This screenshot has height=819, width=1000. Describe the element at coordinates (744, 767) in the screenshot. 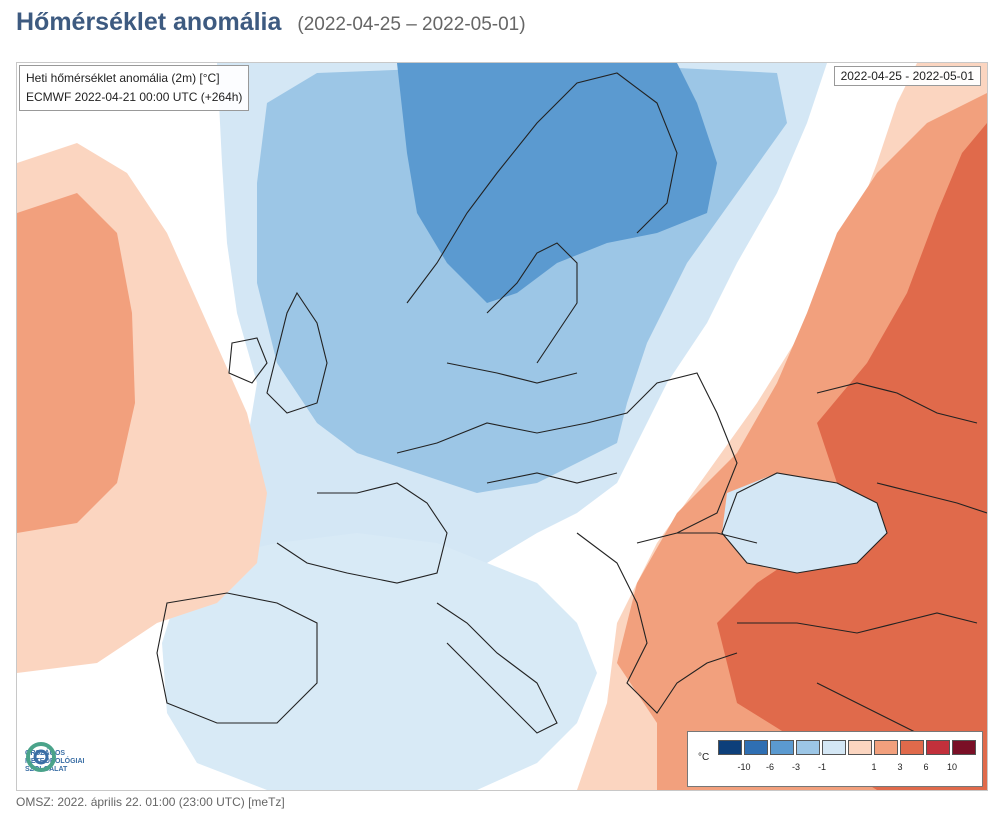

I see `legend-tick: -10` at that location.